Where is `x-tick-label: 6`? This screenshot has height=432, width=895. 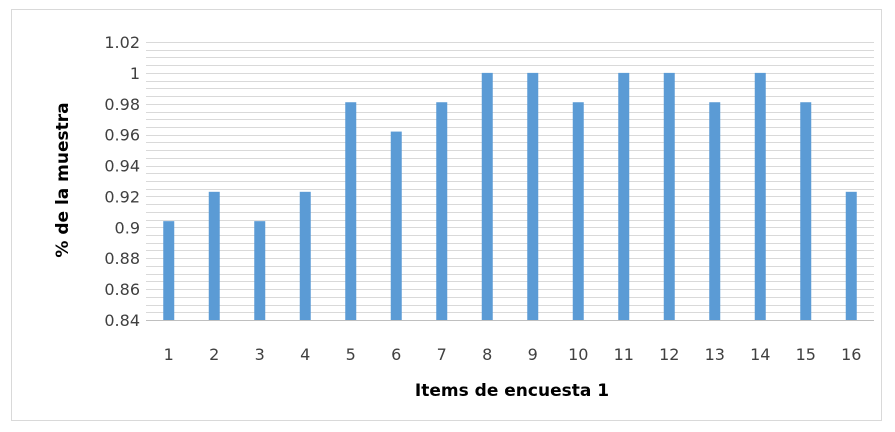 x-tick-label: 6 is located at coordinates (396, 354).